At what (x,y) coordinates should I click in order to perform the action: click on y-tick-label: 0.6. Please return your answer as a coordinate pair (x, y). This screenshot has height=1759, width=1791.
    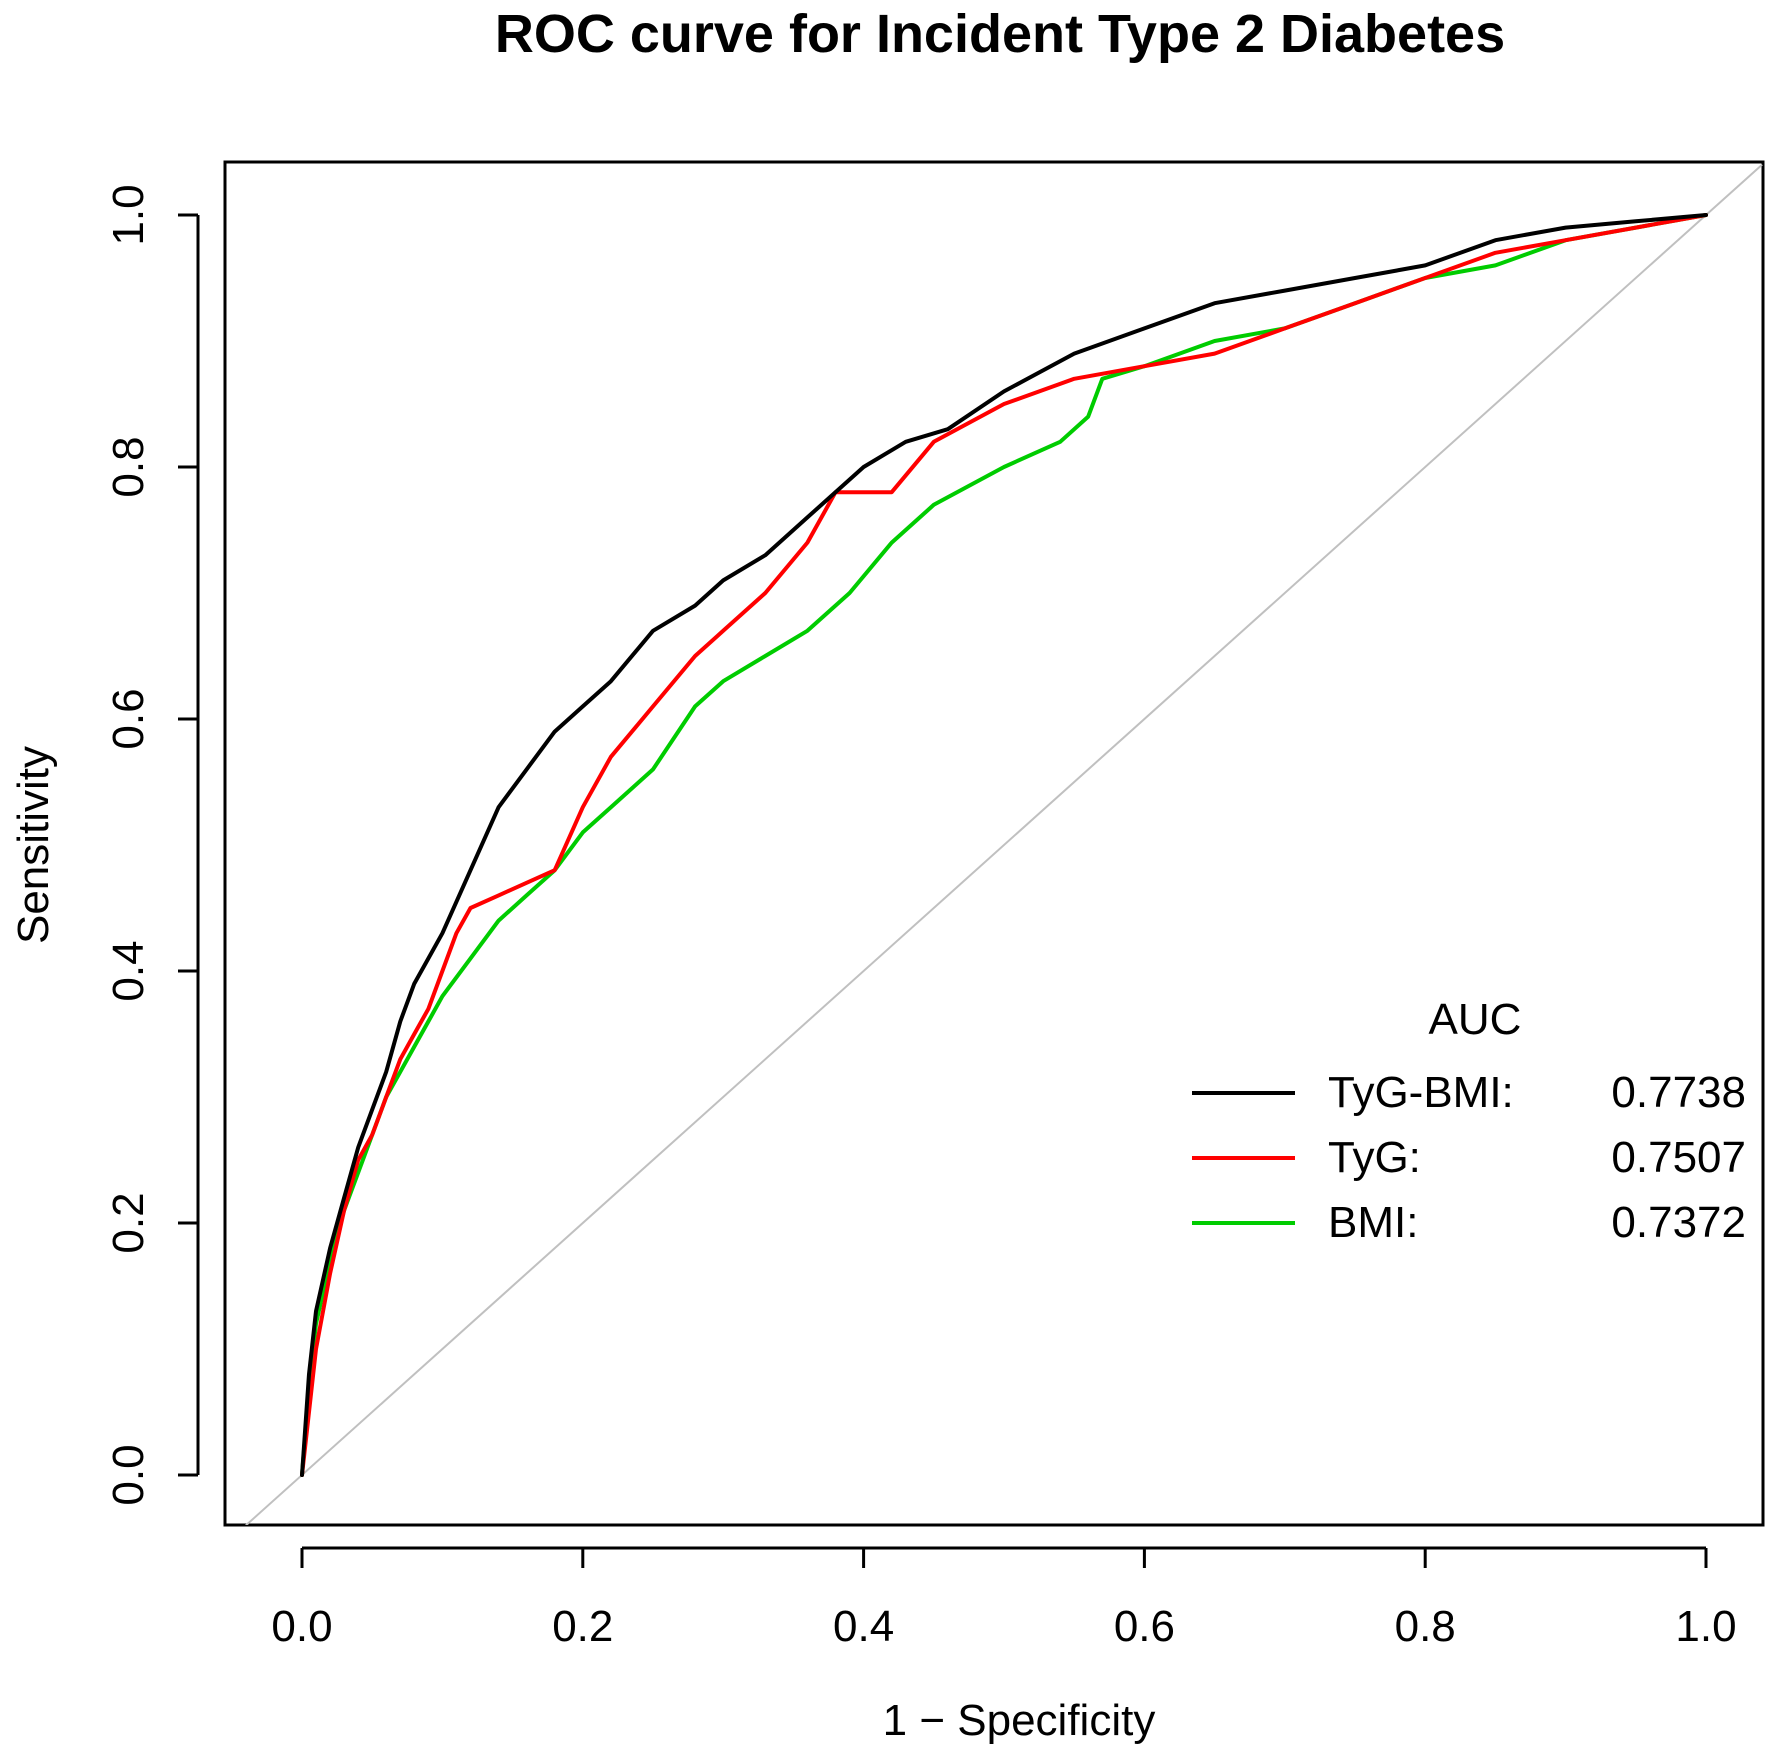
    Looking at the image, I should click on (128, 718).